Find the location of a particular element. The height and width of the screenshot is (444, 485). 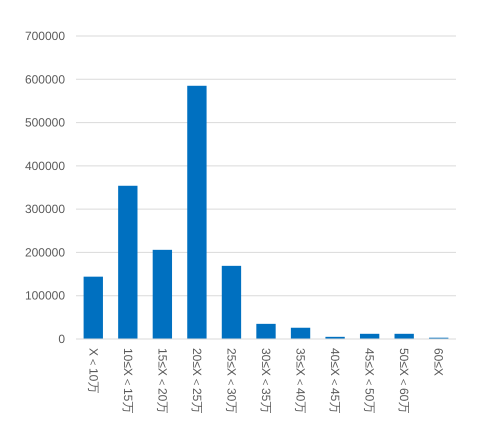

x-tick-label: 35≤X＜40万 is located at coordinates (301, 381).